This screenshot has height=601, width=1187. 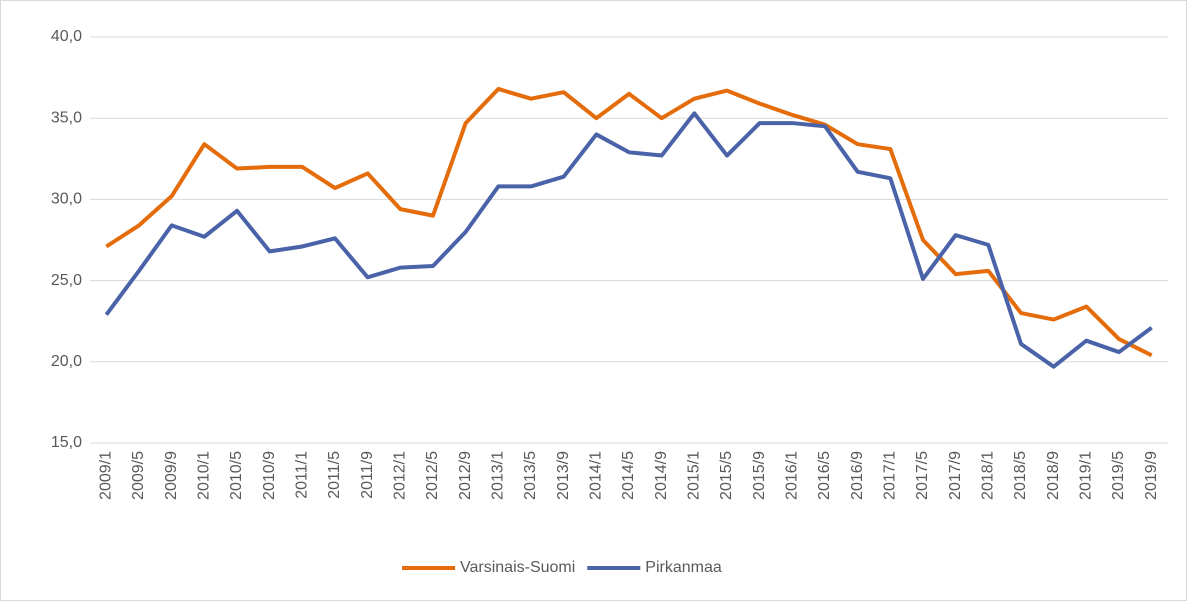 I want to click on x-tick-label: 2010/5, so click(x=236, y=475).